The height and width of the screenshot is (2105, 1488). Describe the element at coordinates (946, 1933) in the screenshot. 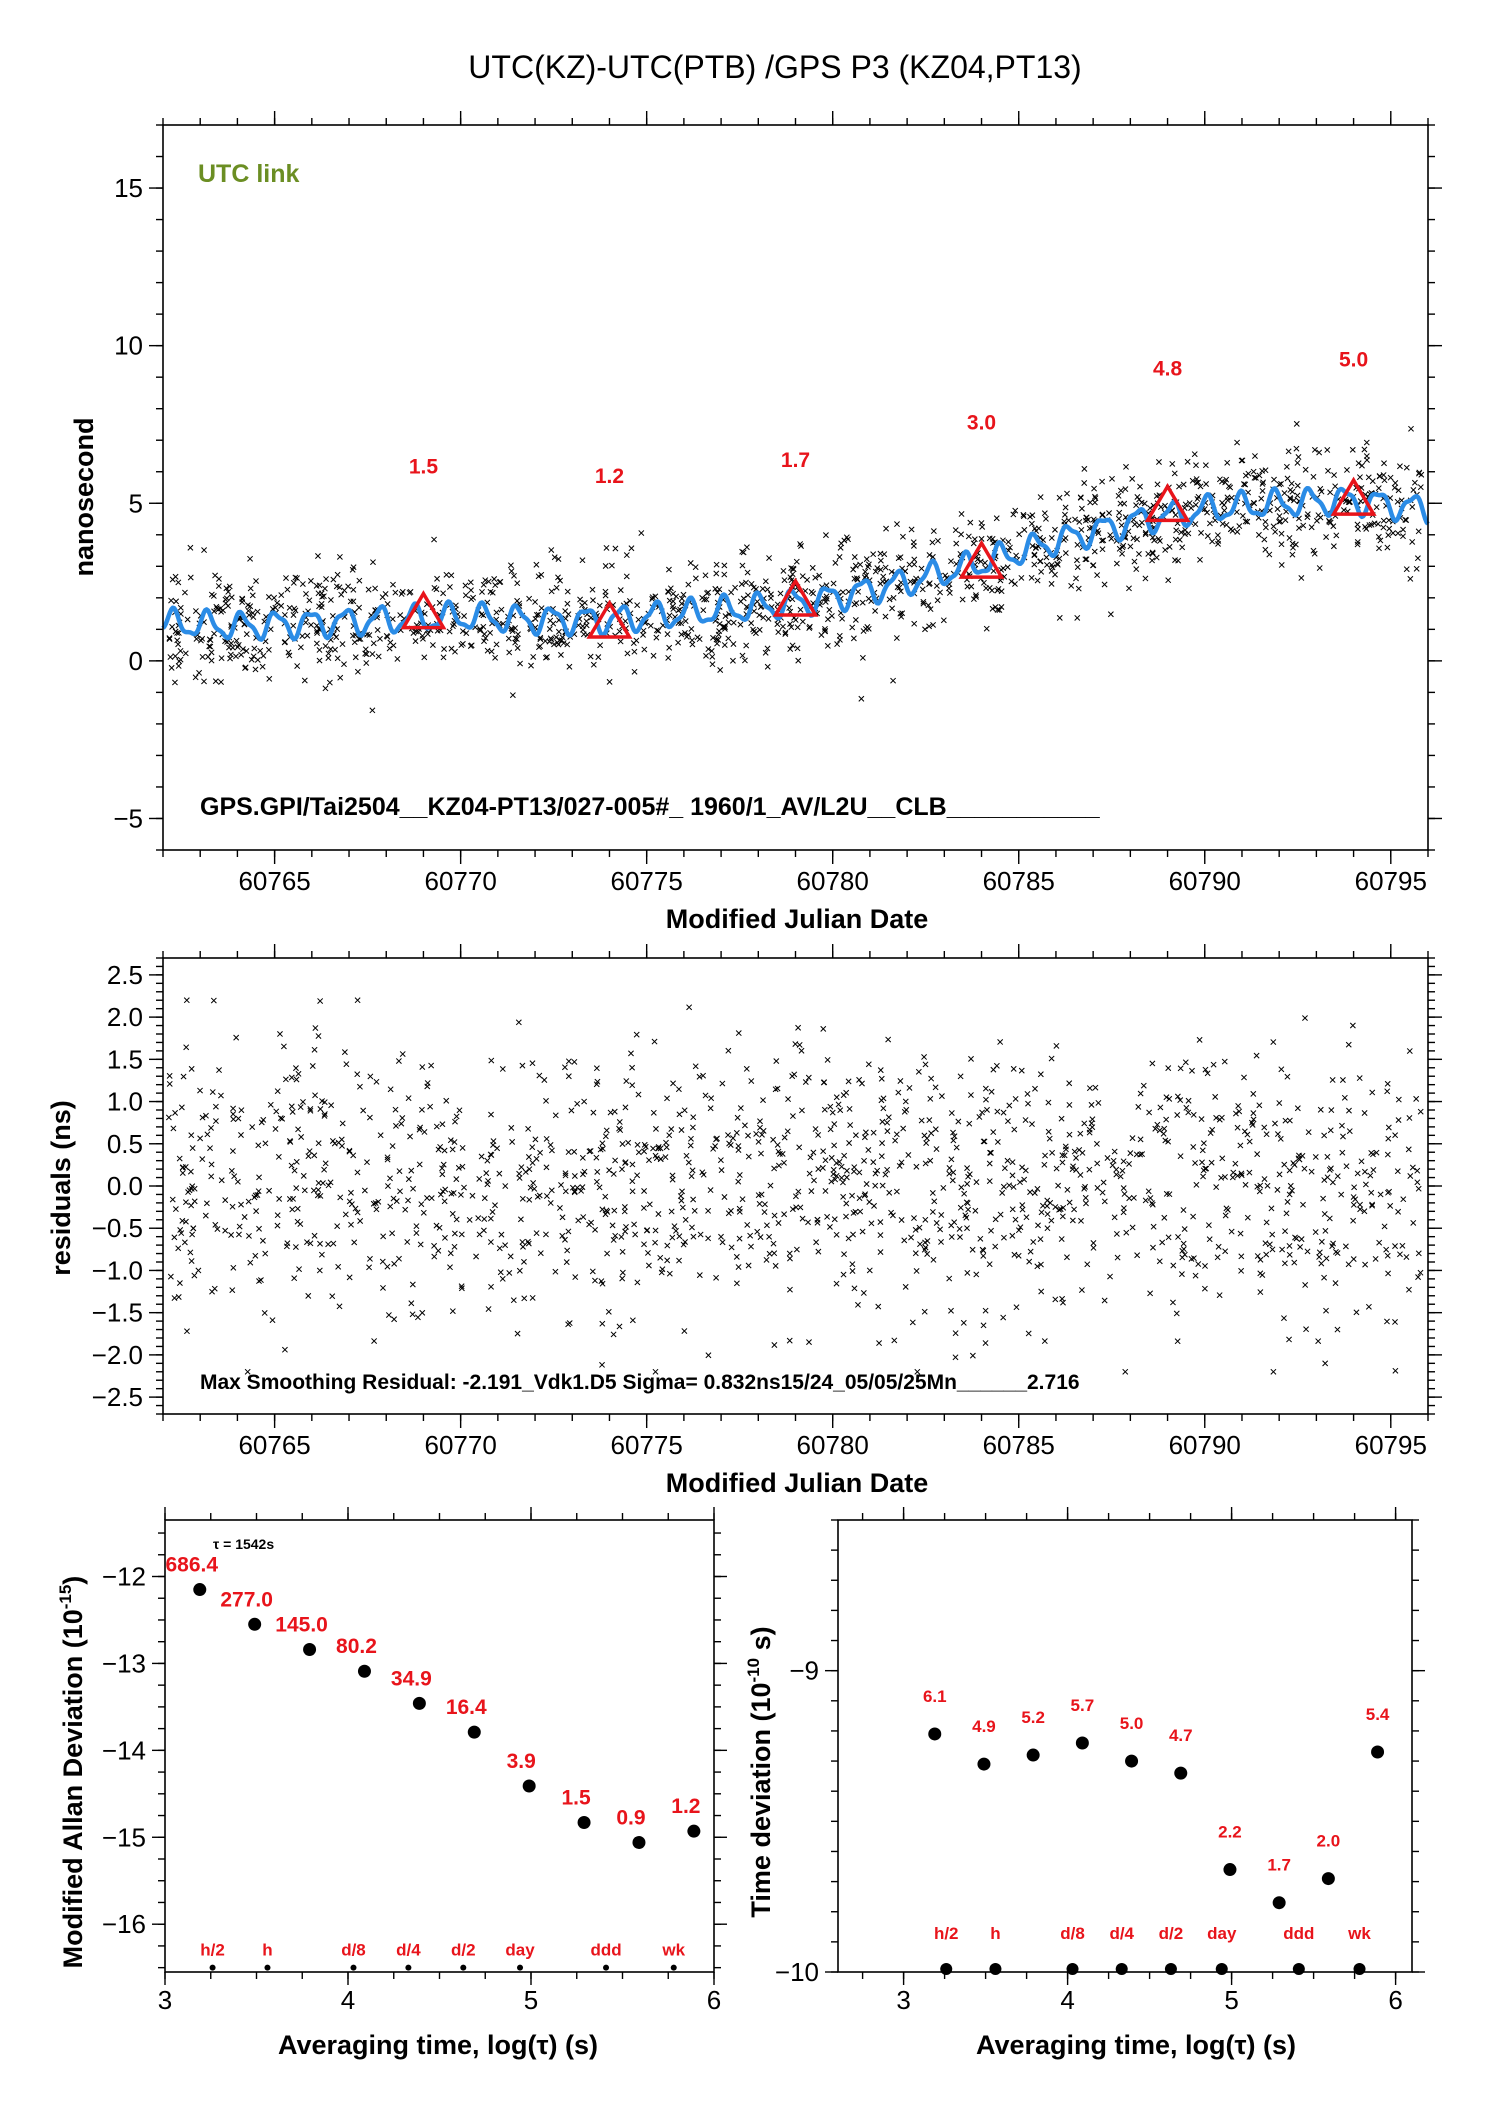

I see `tau-marker-label: h/2` at that location.